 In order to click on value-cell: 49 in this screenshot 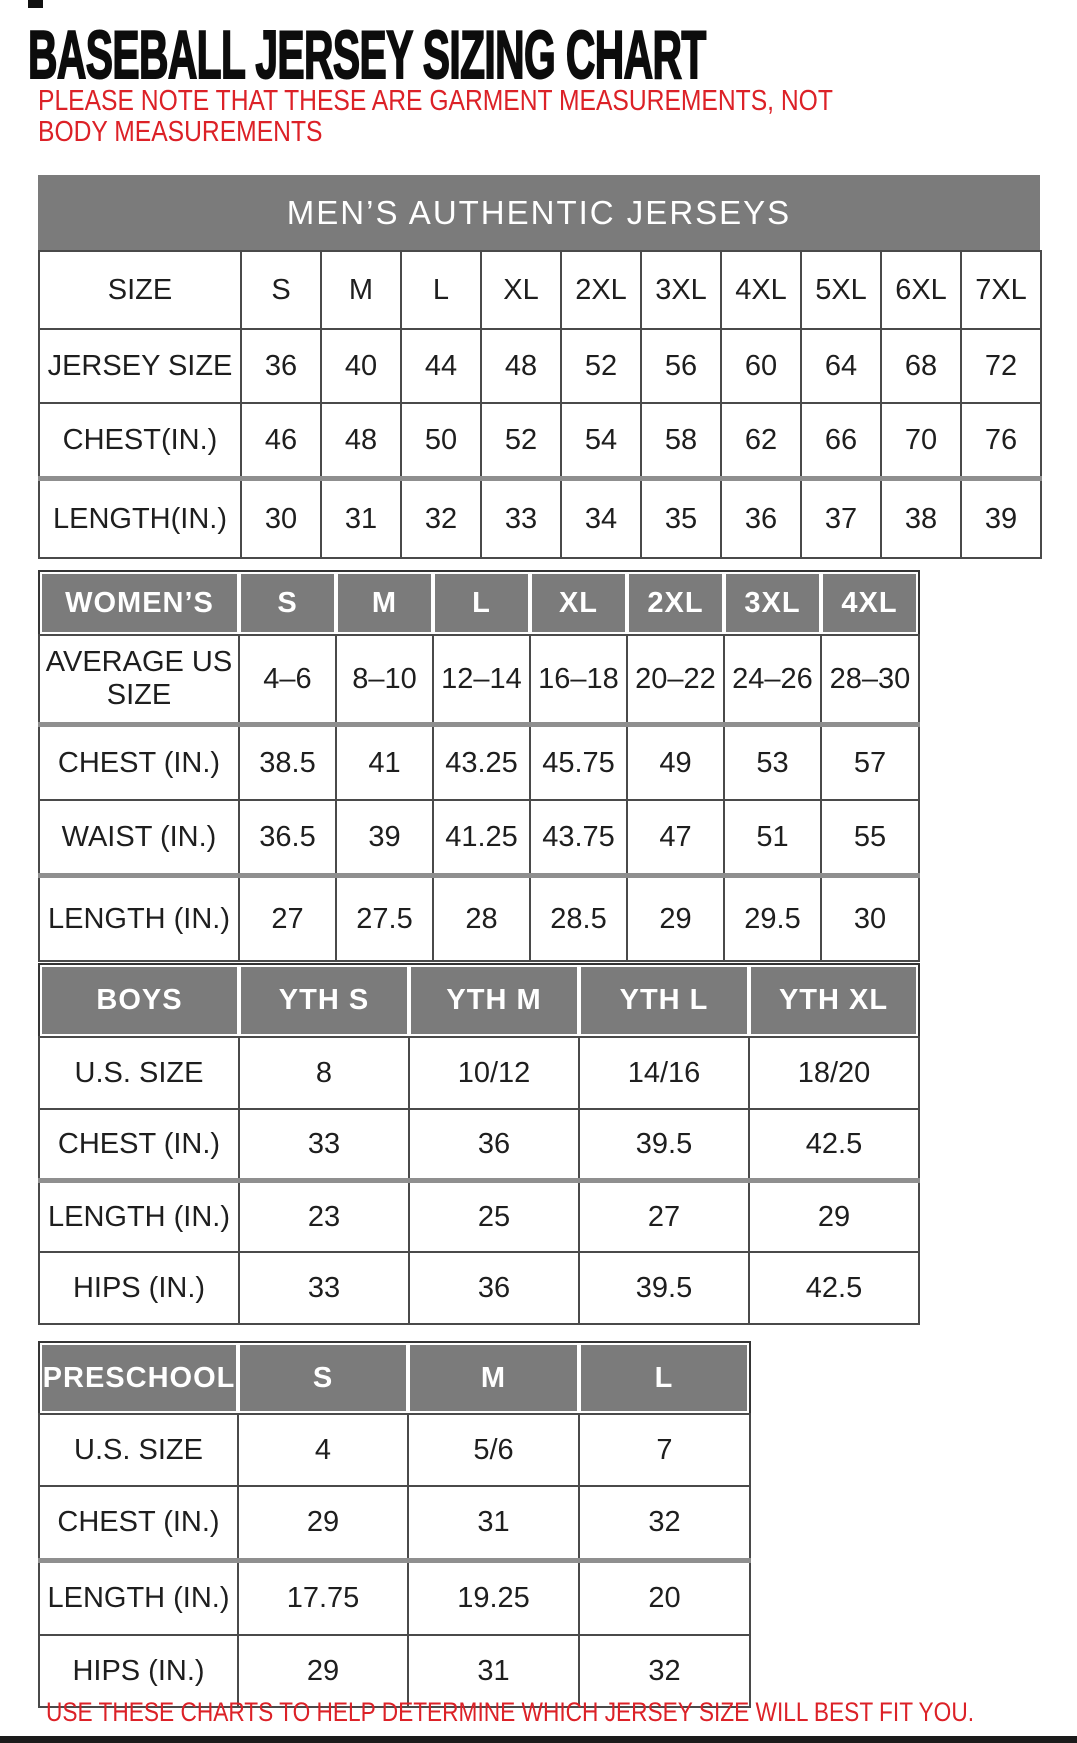, I will do `click(675, 761)`.